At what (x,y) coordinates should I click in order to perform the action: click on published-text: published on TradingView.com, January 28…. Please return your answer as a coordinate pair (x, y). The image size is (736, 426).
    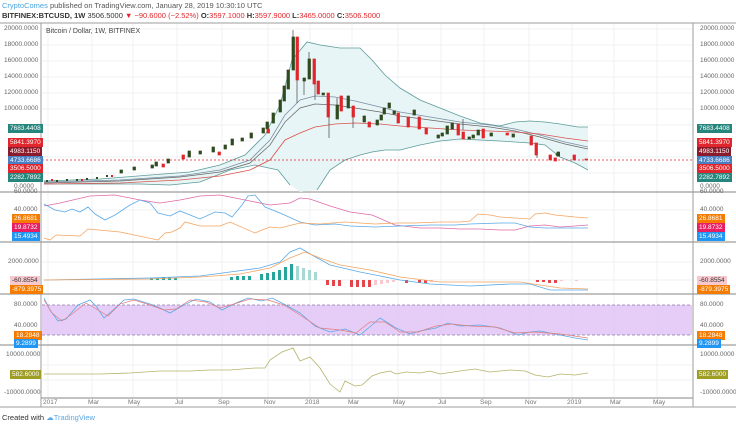
    Looking at the image, I should click on (156, 5).